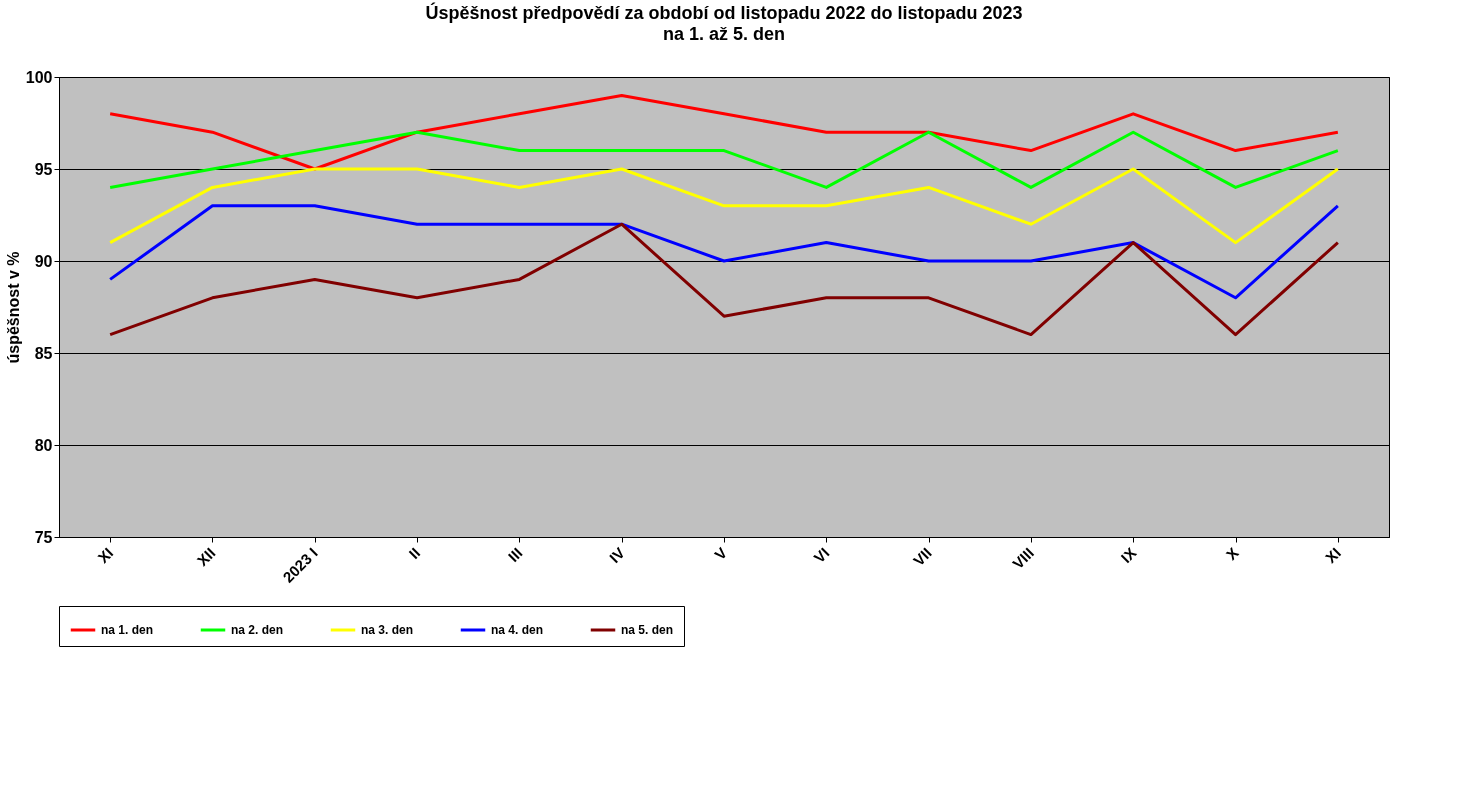  I want to click on y-tick-label: 90, so click(43, 261).